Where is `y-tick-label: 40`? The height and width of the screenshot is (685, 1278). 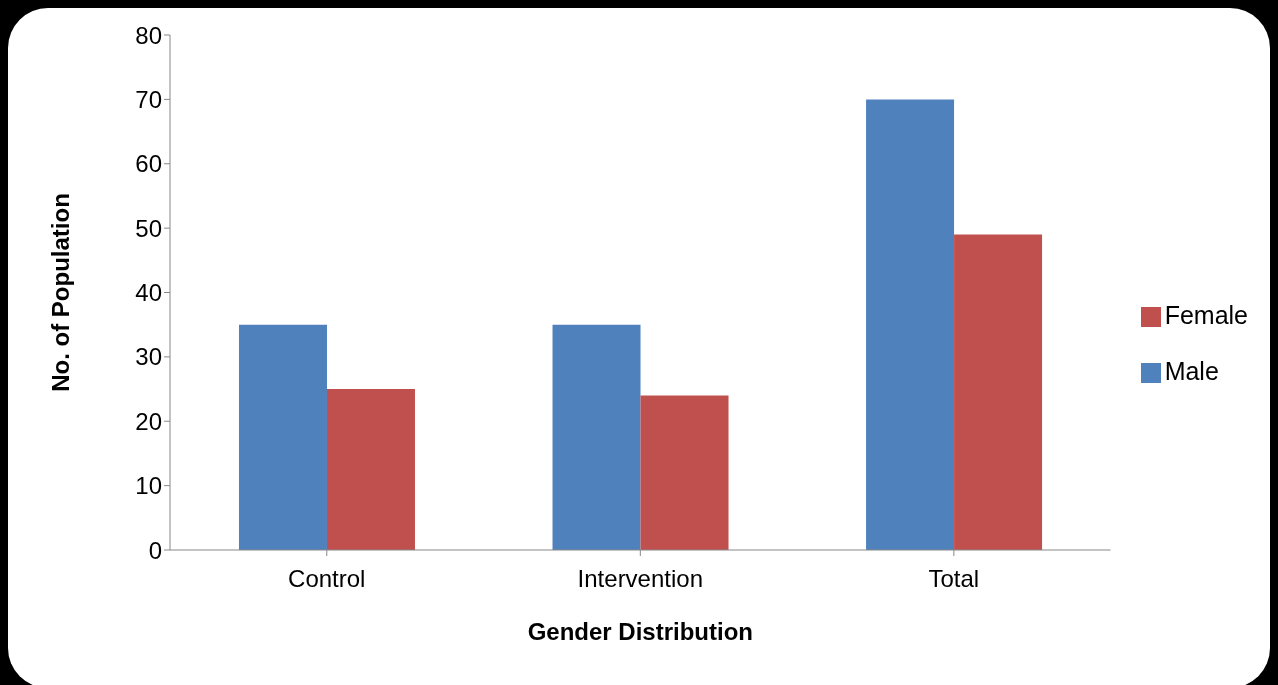 y-tick-label: 40 is located at coordinates (148, 293).